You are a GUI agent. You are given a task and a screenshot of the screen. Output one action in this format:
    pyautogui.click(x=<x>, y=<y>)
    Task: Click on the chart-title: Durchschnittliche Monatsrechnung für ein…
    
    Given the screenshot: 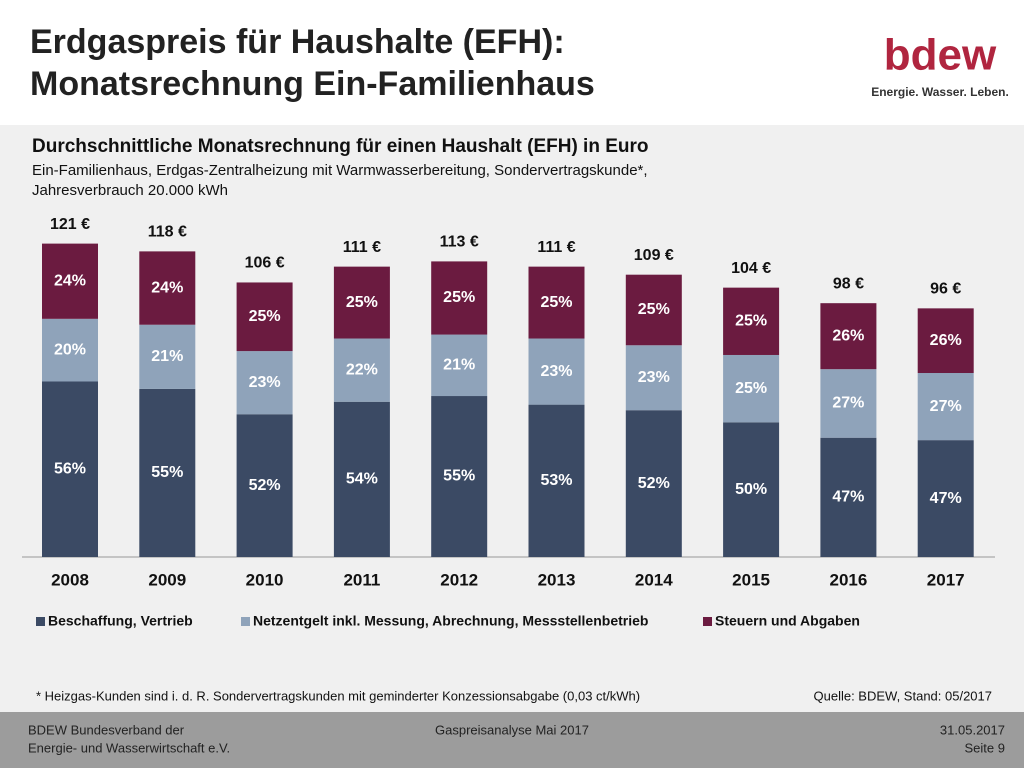 What is the action you would take?
    pyautogui.click(x=340, y=146)
    